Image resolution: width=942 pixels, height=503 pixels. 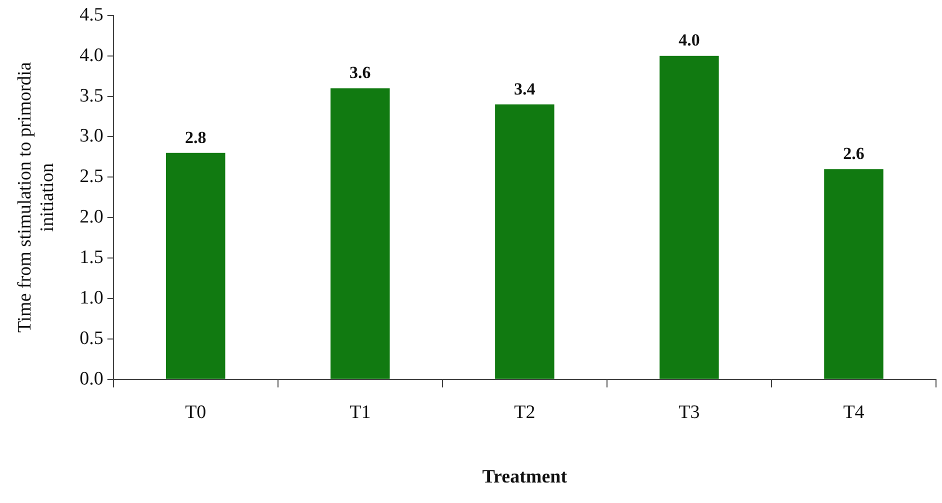 What do you see at coordinates (92, 95) in the screenshot?
I see `y-tick-label: 3.5` at bounding box center [92, 95].